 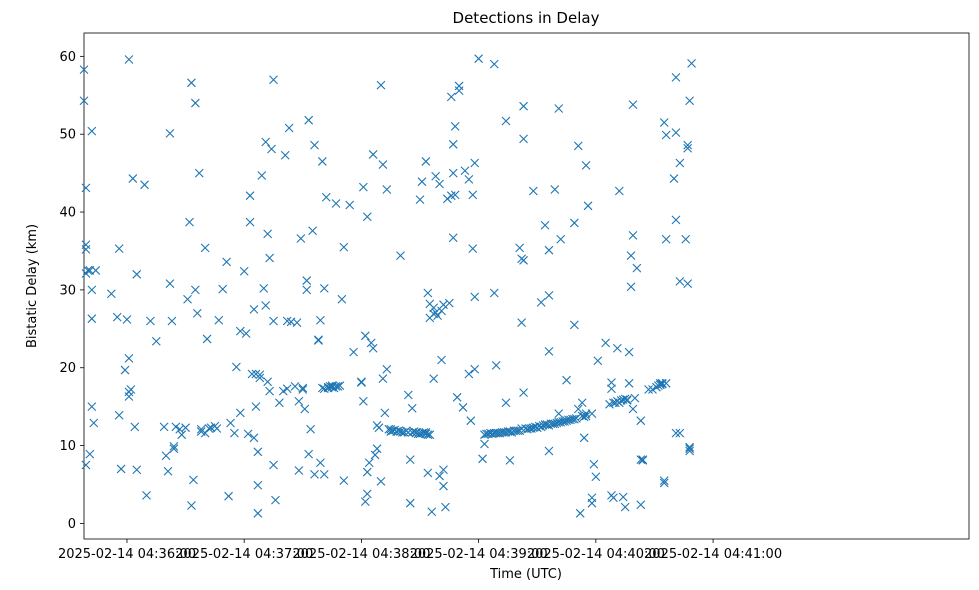 What do you see at coordinates (479, 554) in the screenshot?
I see `x-tick-label: 2025-02-14 04:39:00` at bounding box center [479, 554].